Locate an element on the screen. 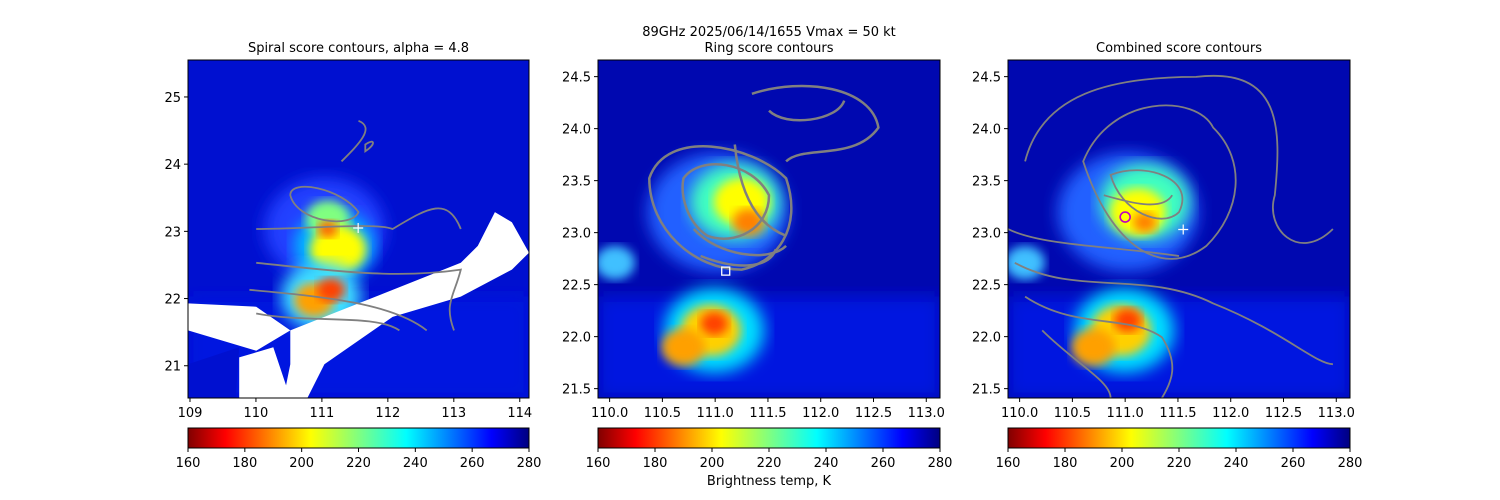  x-tick-label: 114 is located at coordinates (519, 413).